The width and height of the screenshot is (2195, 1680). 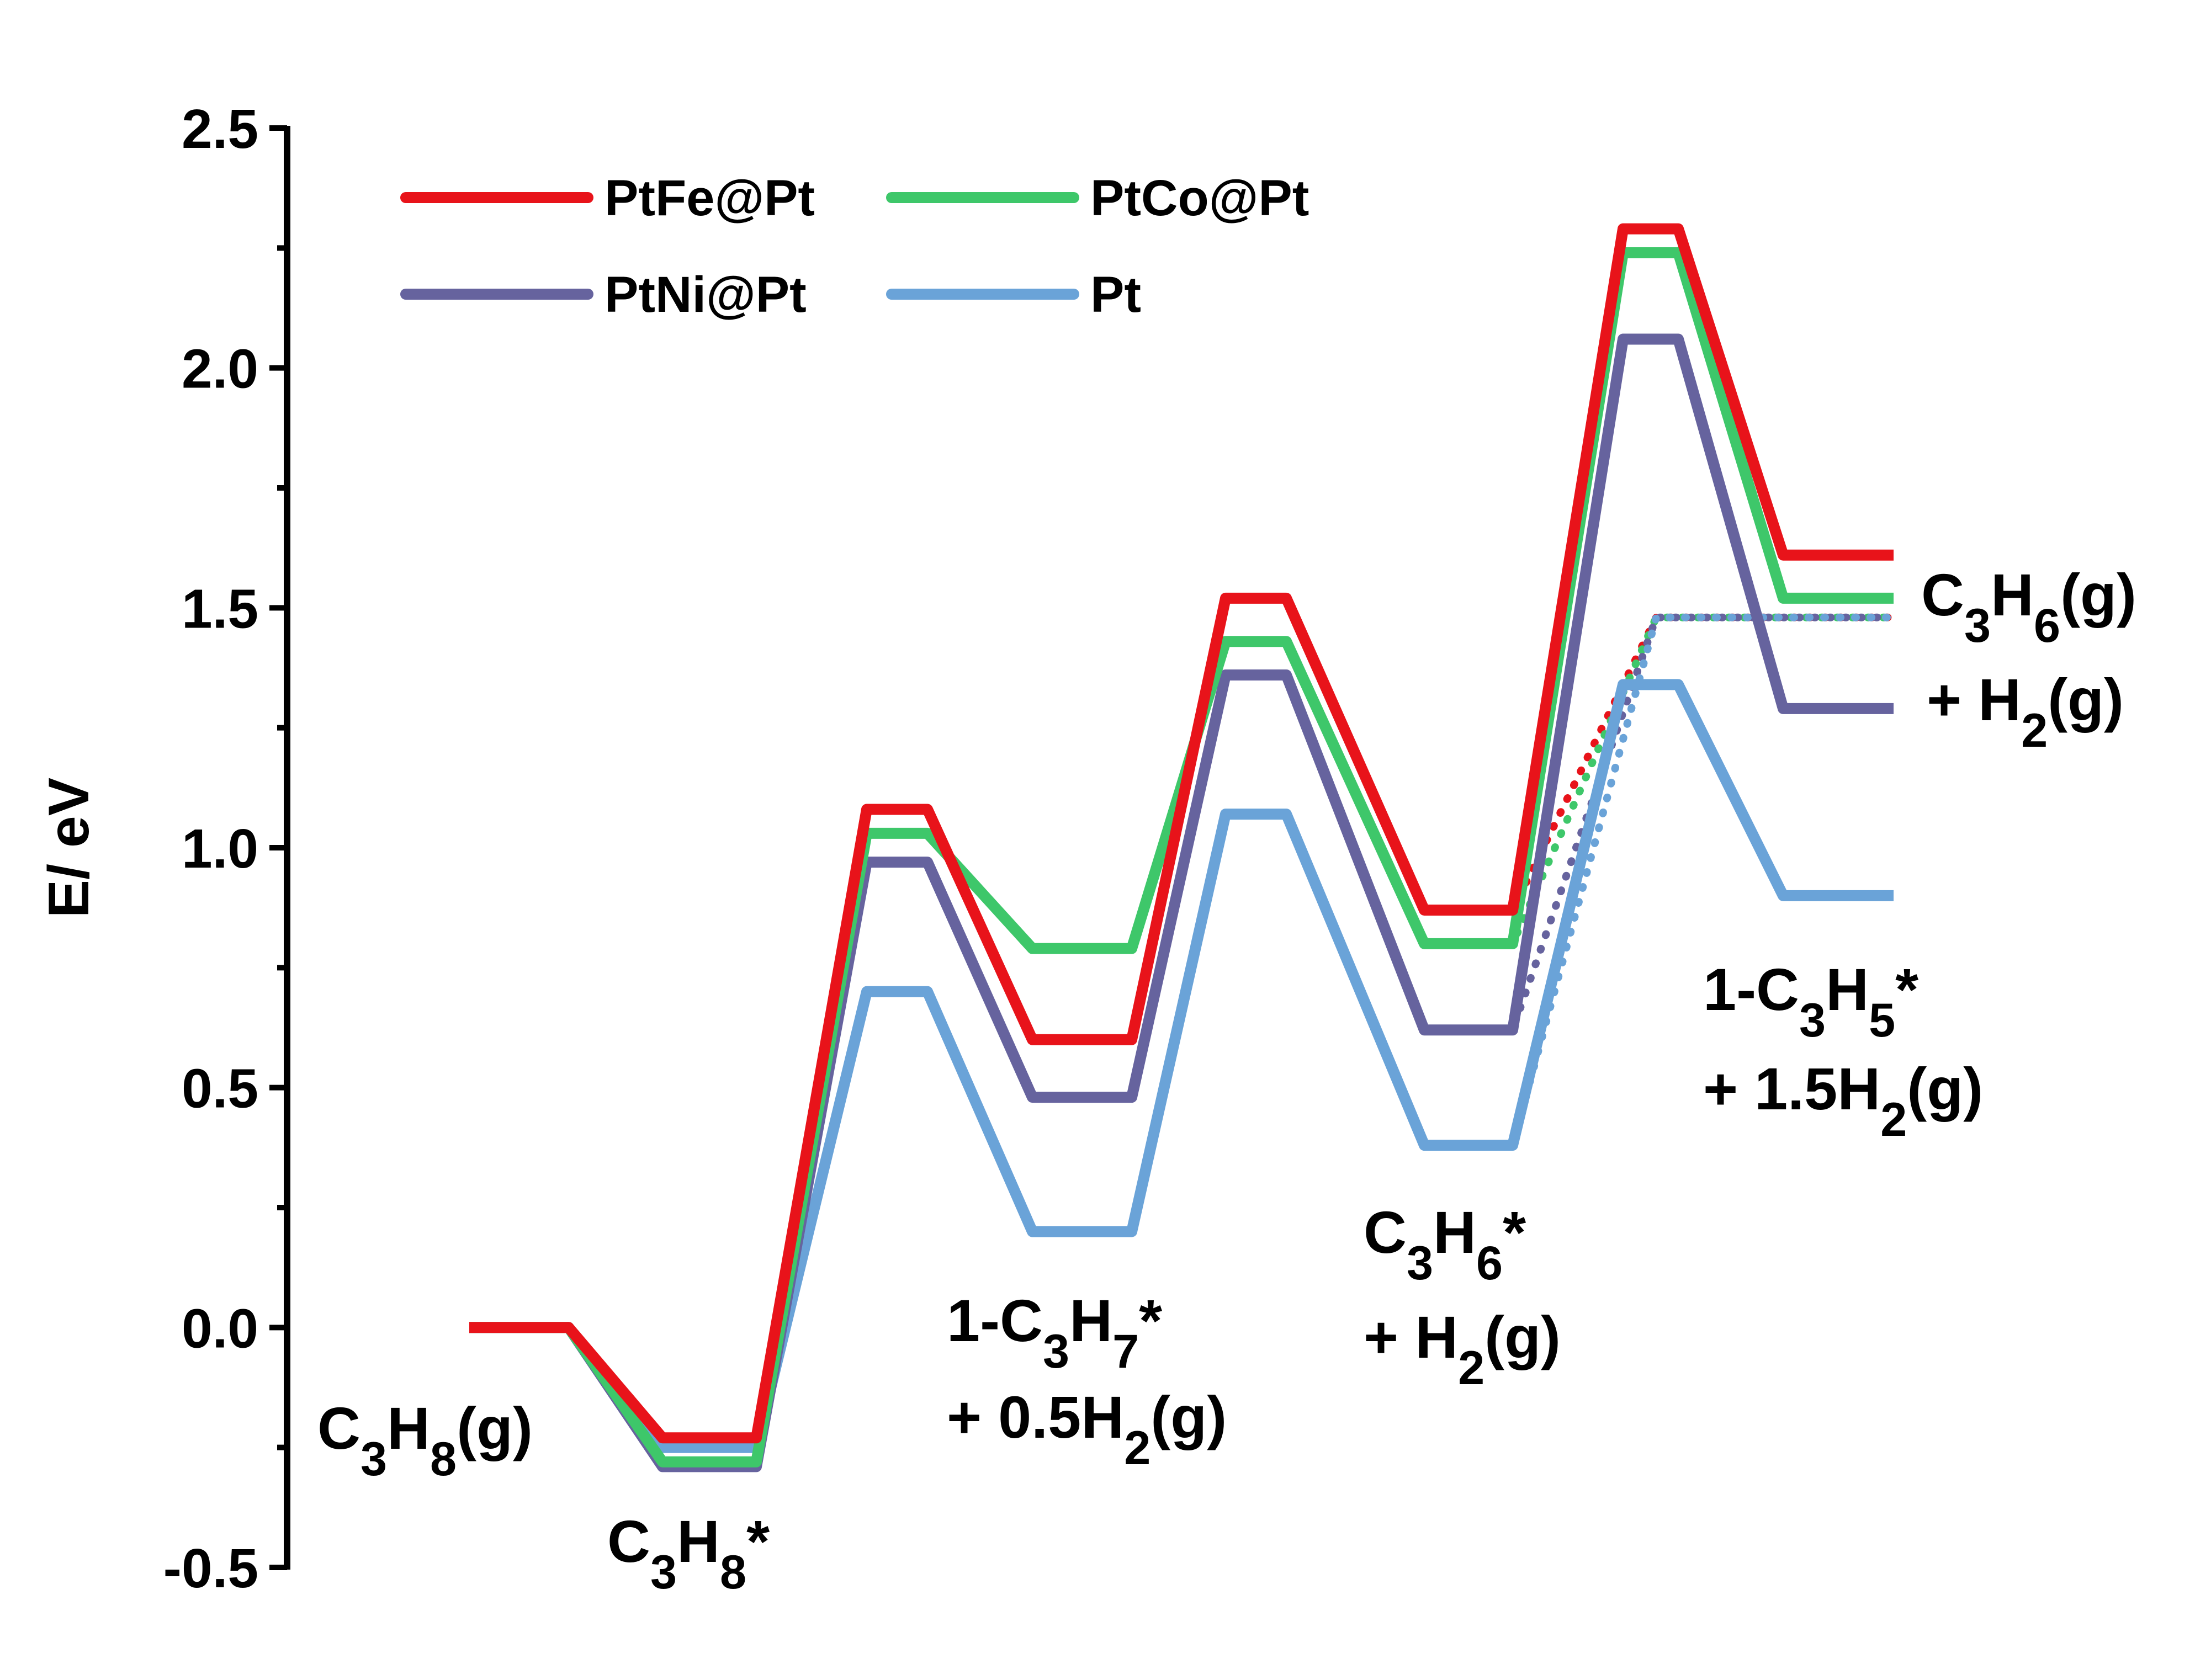 What do you see at coordinates (220, 1328) in the screenshot?
I see `y-tick-label: 0.0` at bounding box center [220, 1328].